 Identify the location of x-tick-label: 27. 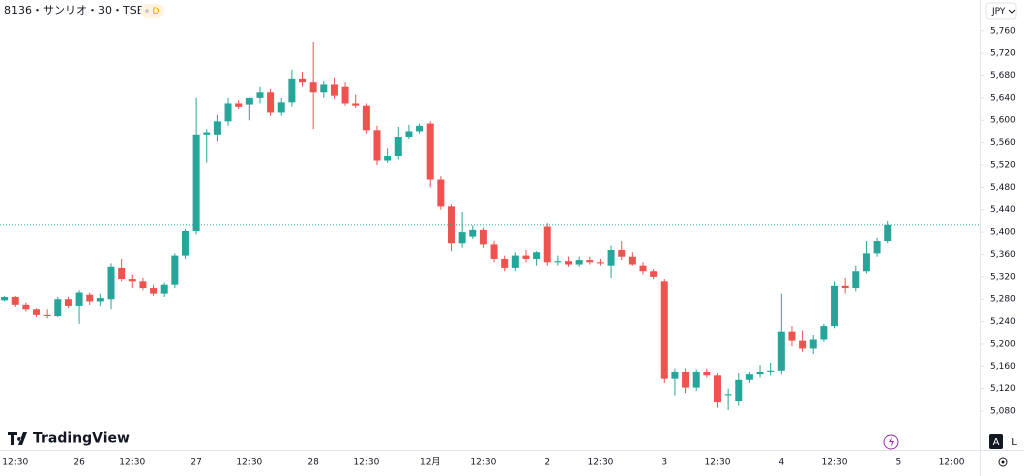
(195, 463).